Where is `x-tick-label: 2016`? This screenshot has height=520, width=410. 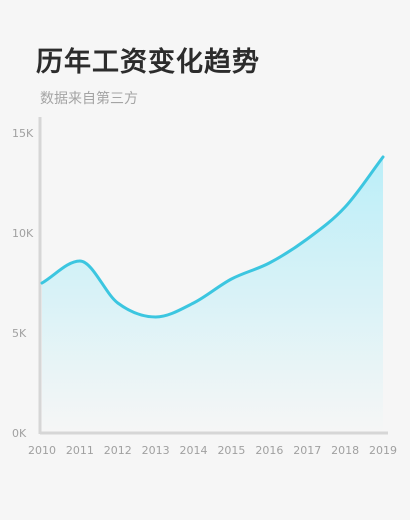 x-tick-label: 2016 is located at coordinates (269, 450).